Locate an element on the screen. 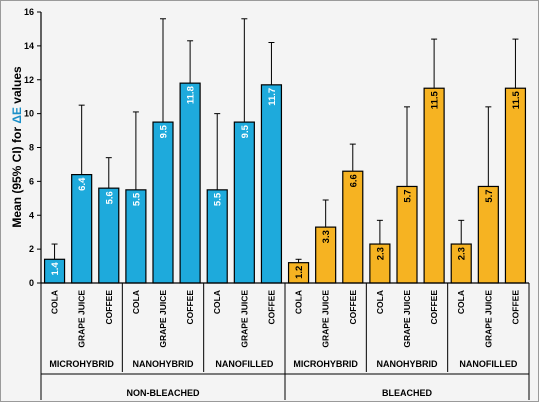 This screenshot has width=539, height=402. data-label: 6.6 is located at coordinates (353, 180).